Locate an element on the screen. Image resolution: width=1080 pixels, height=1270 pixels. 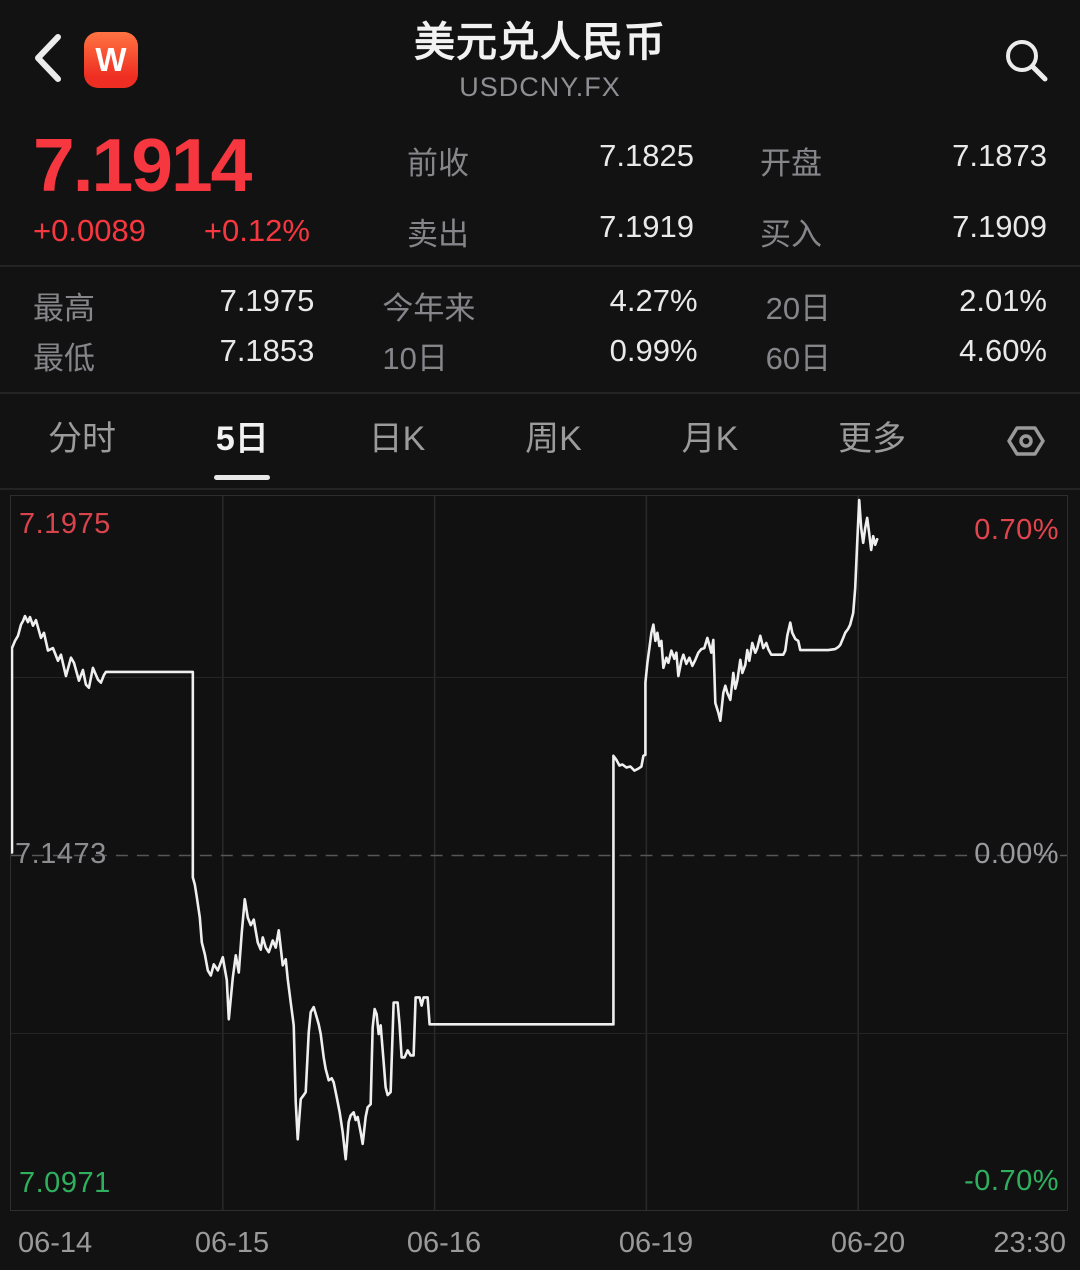
chart-period-tabbar: 分时 5日 日K 周K 月K 更多 is located at coordinates (540, 441).